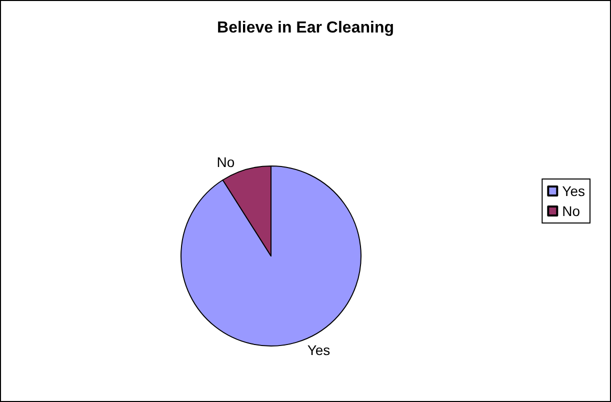 The height and width of the screenshot is (402, 611). I want to click on slice-label: Yes, so click(318, 350).